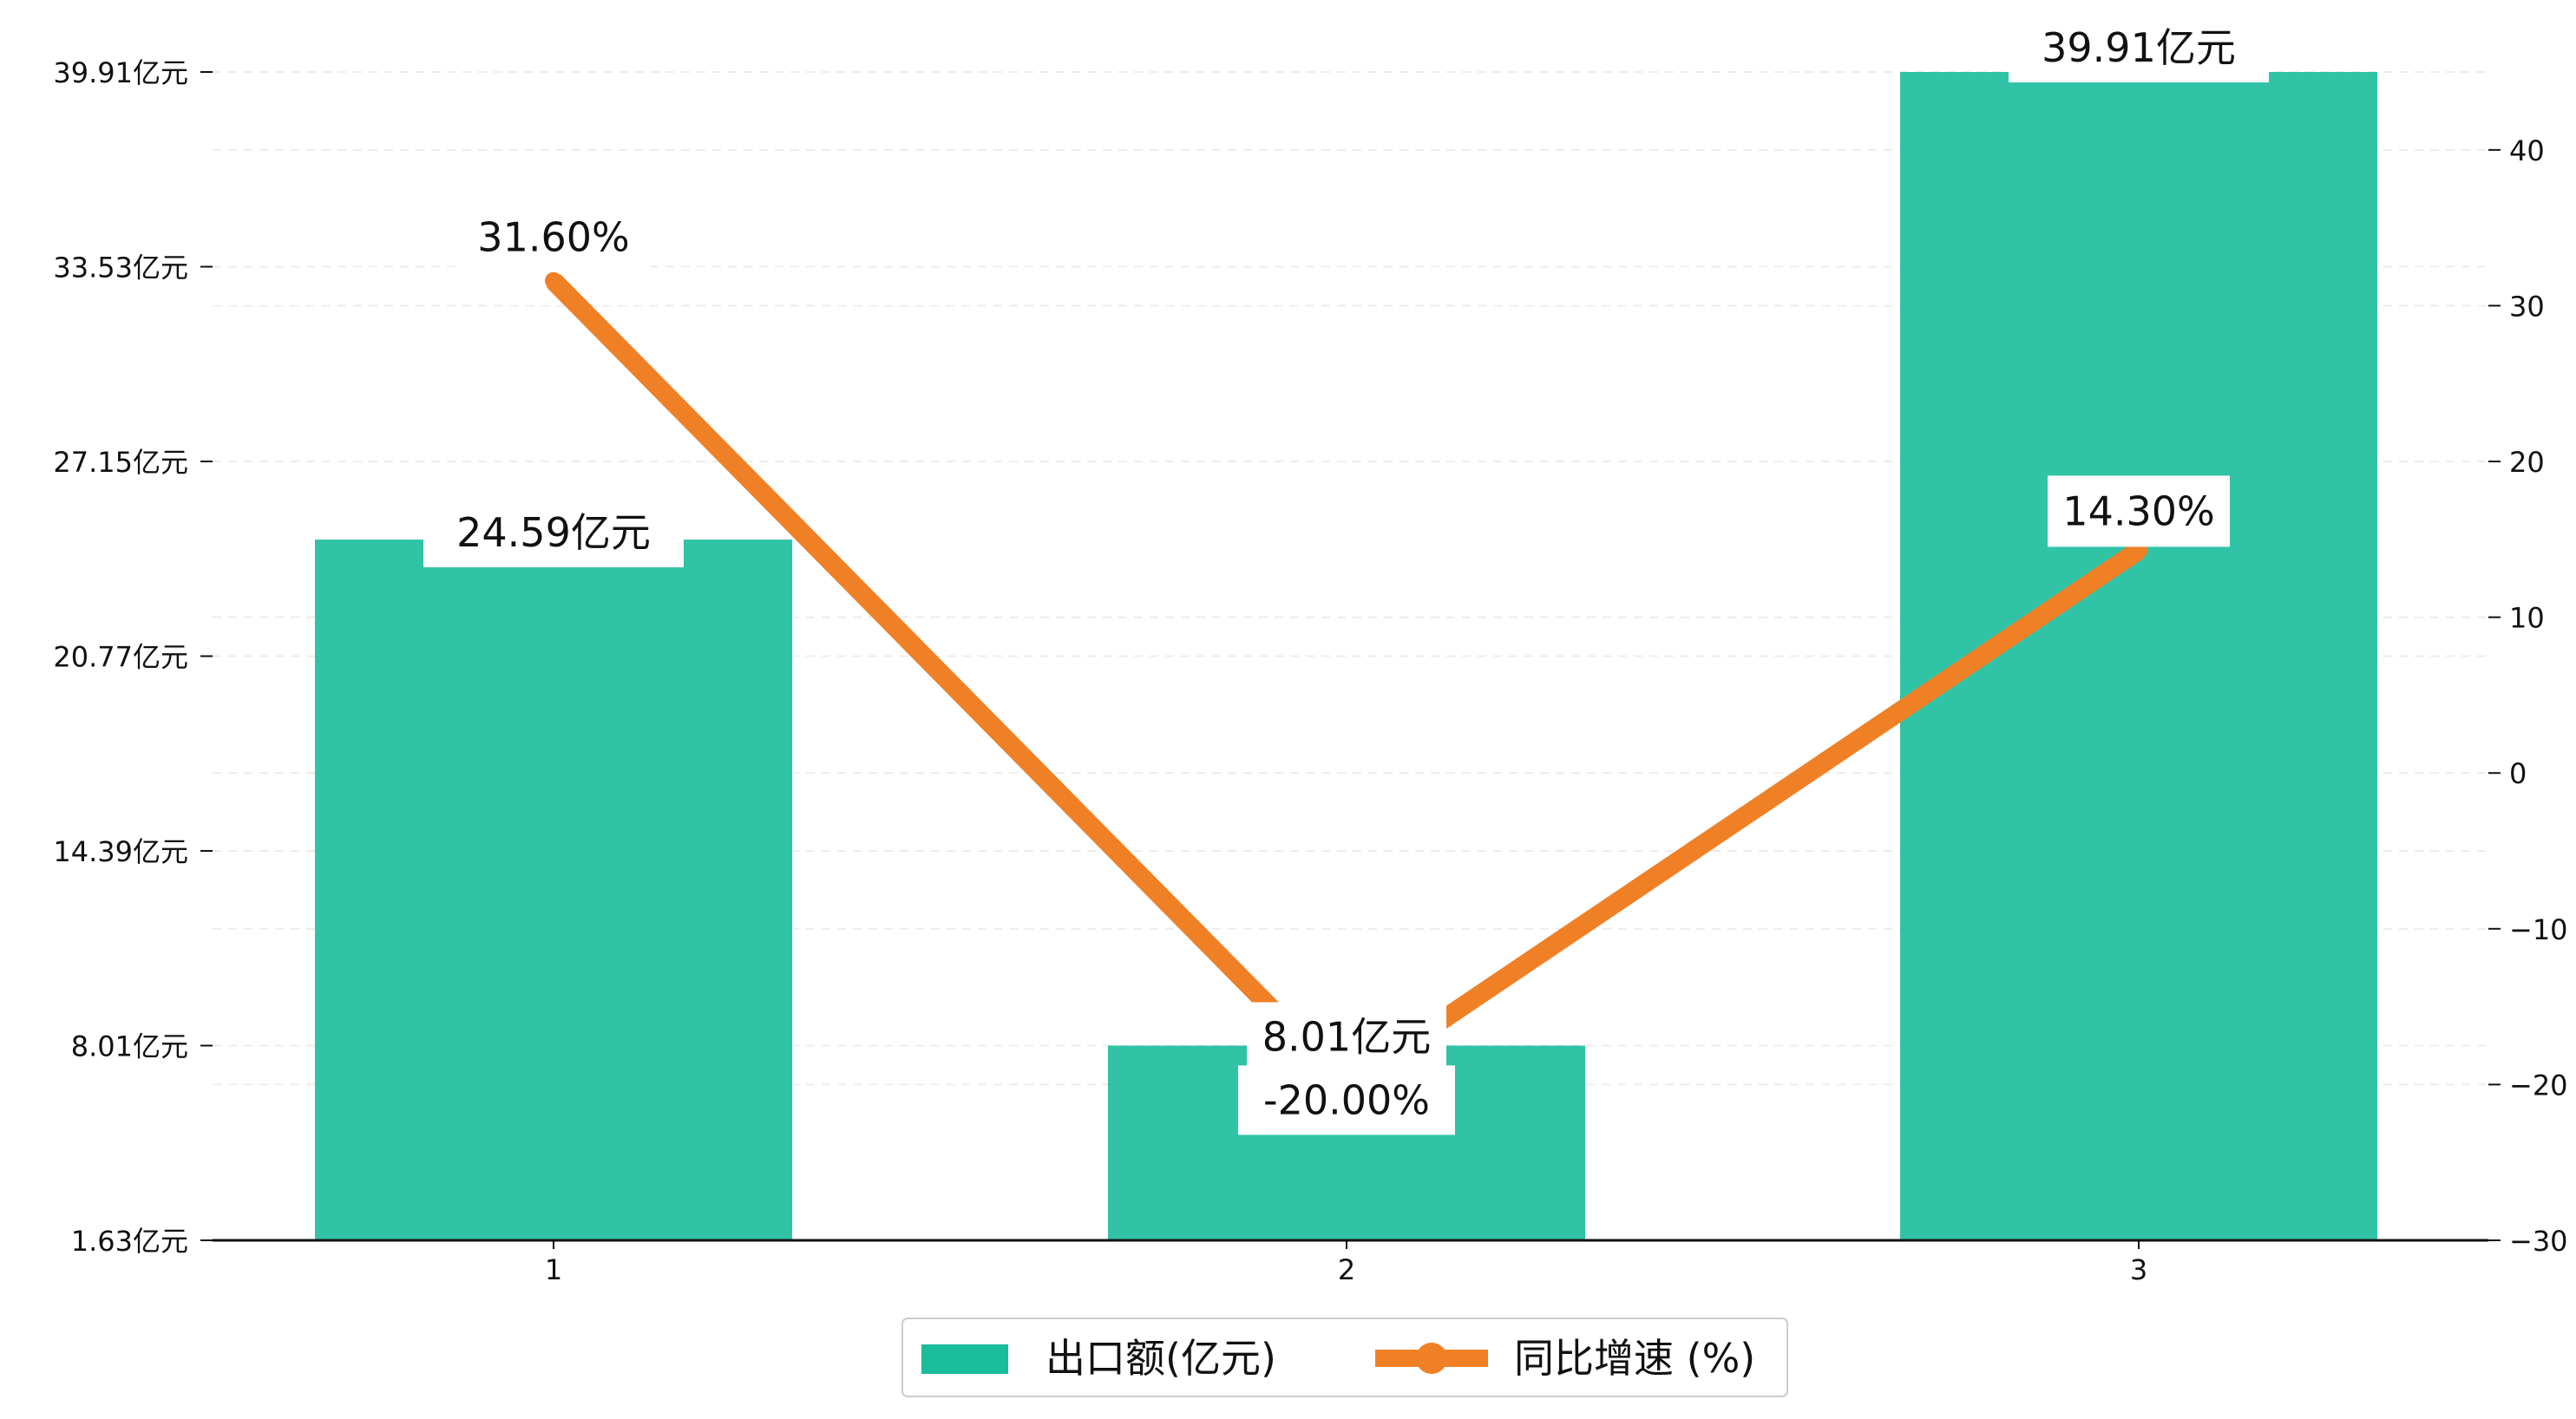 This screenshot has height=1419, width=2576. I want to click on y-right-tick-label: 10, so click(2527, 618).